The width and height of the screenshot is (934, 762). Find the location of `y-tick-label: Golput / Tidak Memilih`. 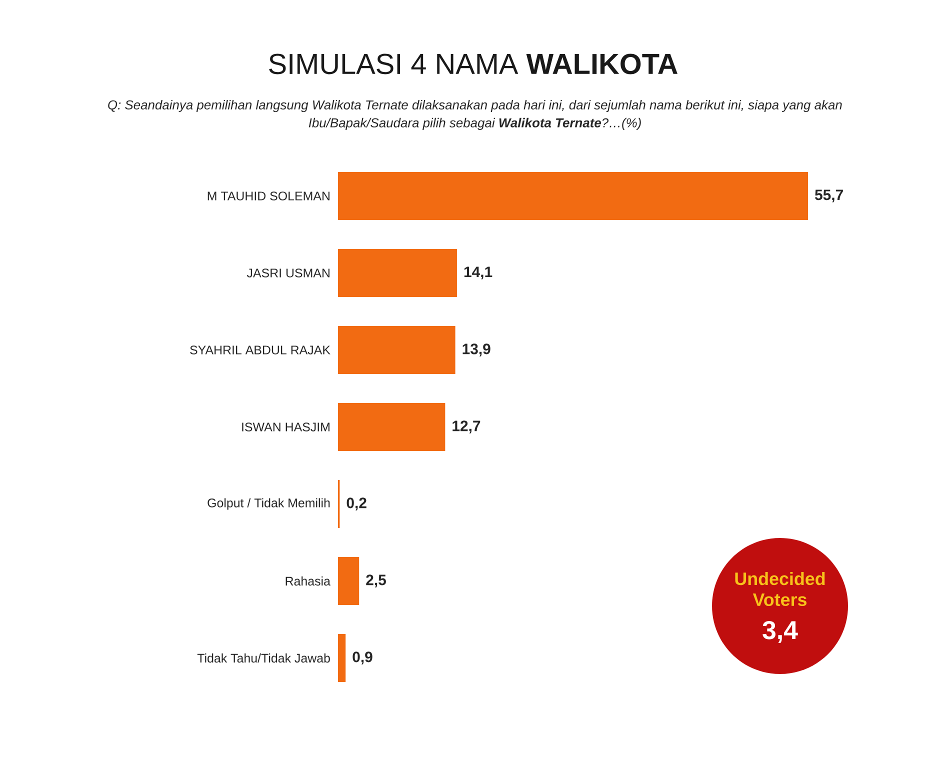

y-tick-label: Golput / Tidak Memilih is located at coordinates (269, 504).